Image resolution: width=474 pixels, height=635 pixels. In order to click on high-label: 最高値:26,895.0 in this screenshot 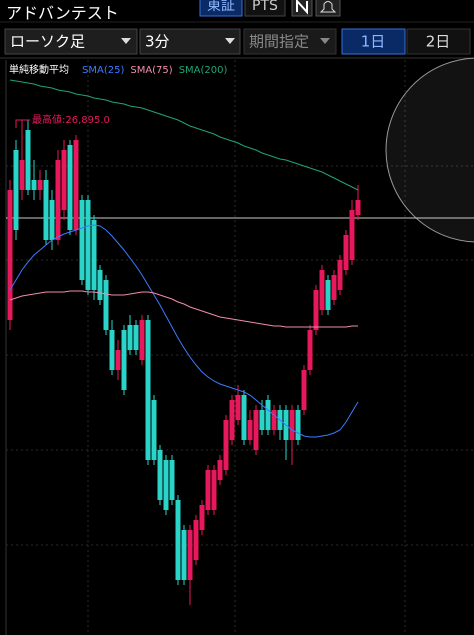, I will do `click(71, 119)`.